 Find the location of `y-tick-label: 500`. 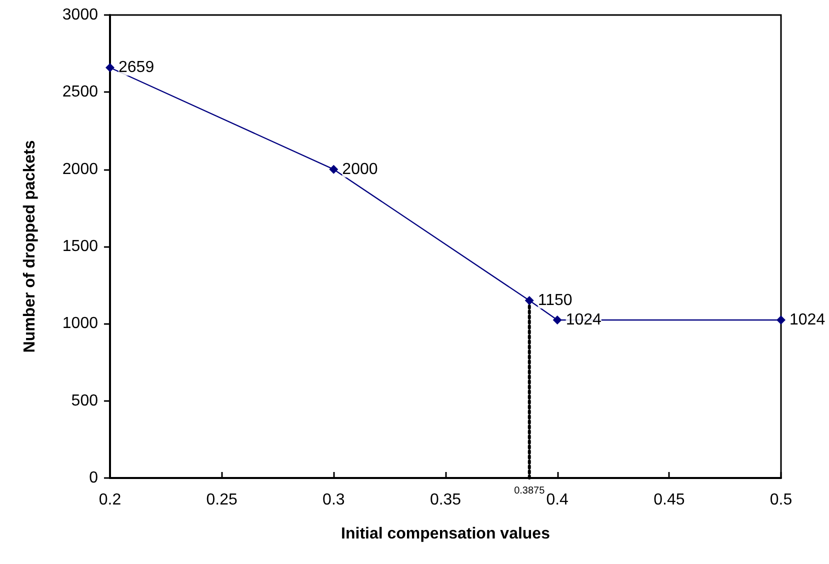

y-tick-label: 500 is located at coordinates (84, 401).